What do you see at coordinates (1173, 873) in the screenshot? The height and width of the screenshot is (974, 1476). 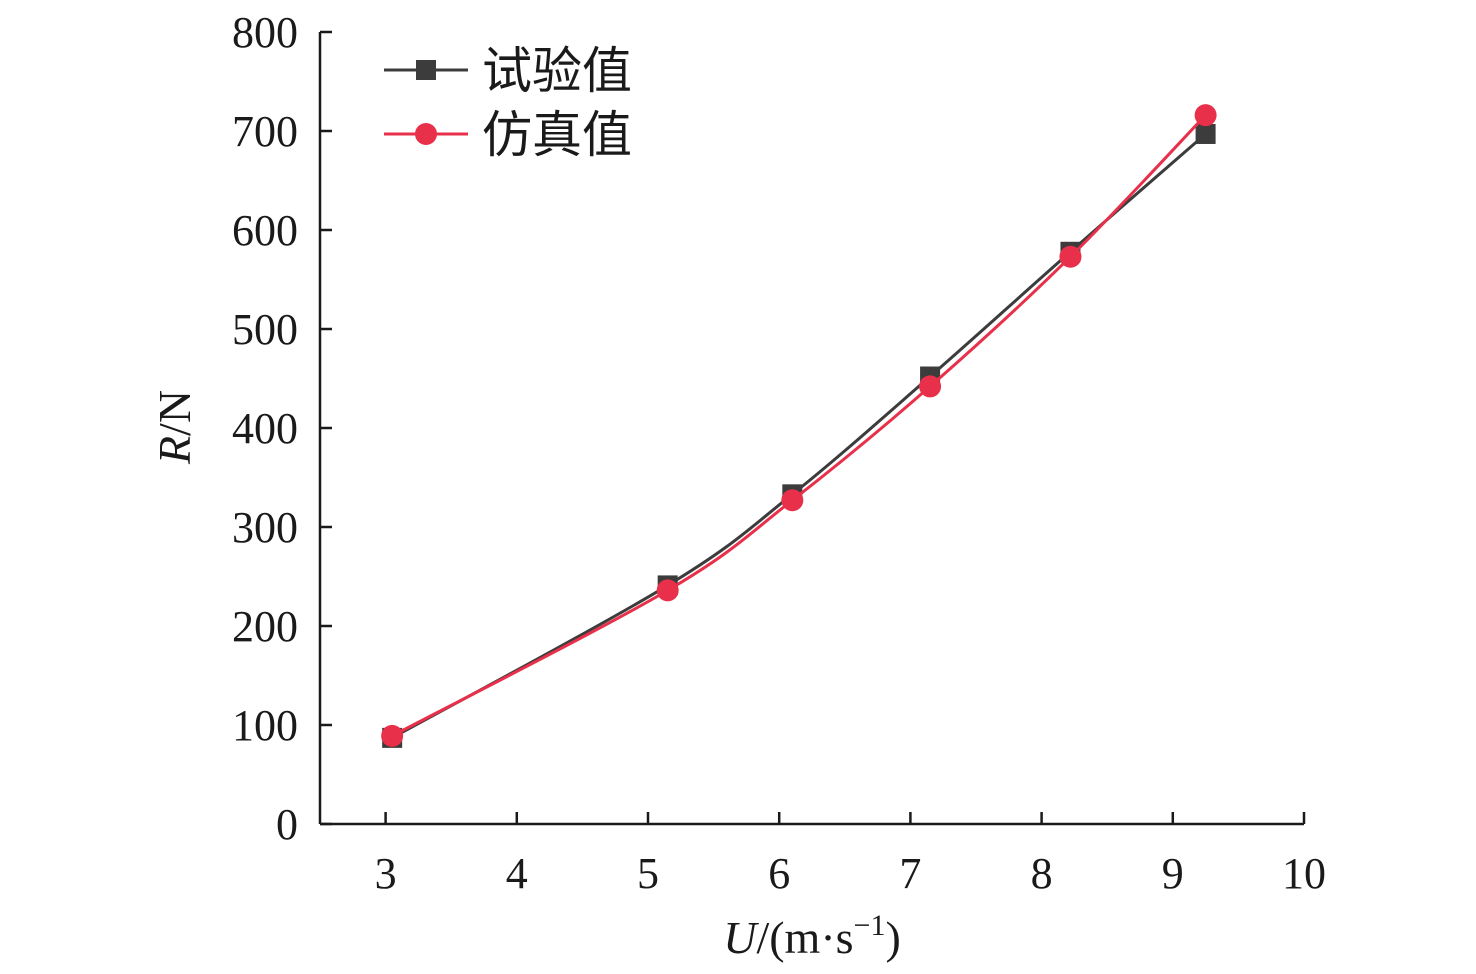 I see `x-tick-label: 9` at bounding box center [1173, 873].